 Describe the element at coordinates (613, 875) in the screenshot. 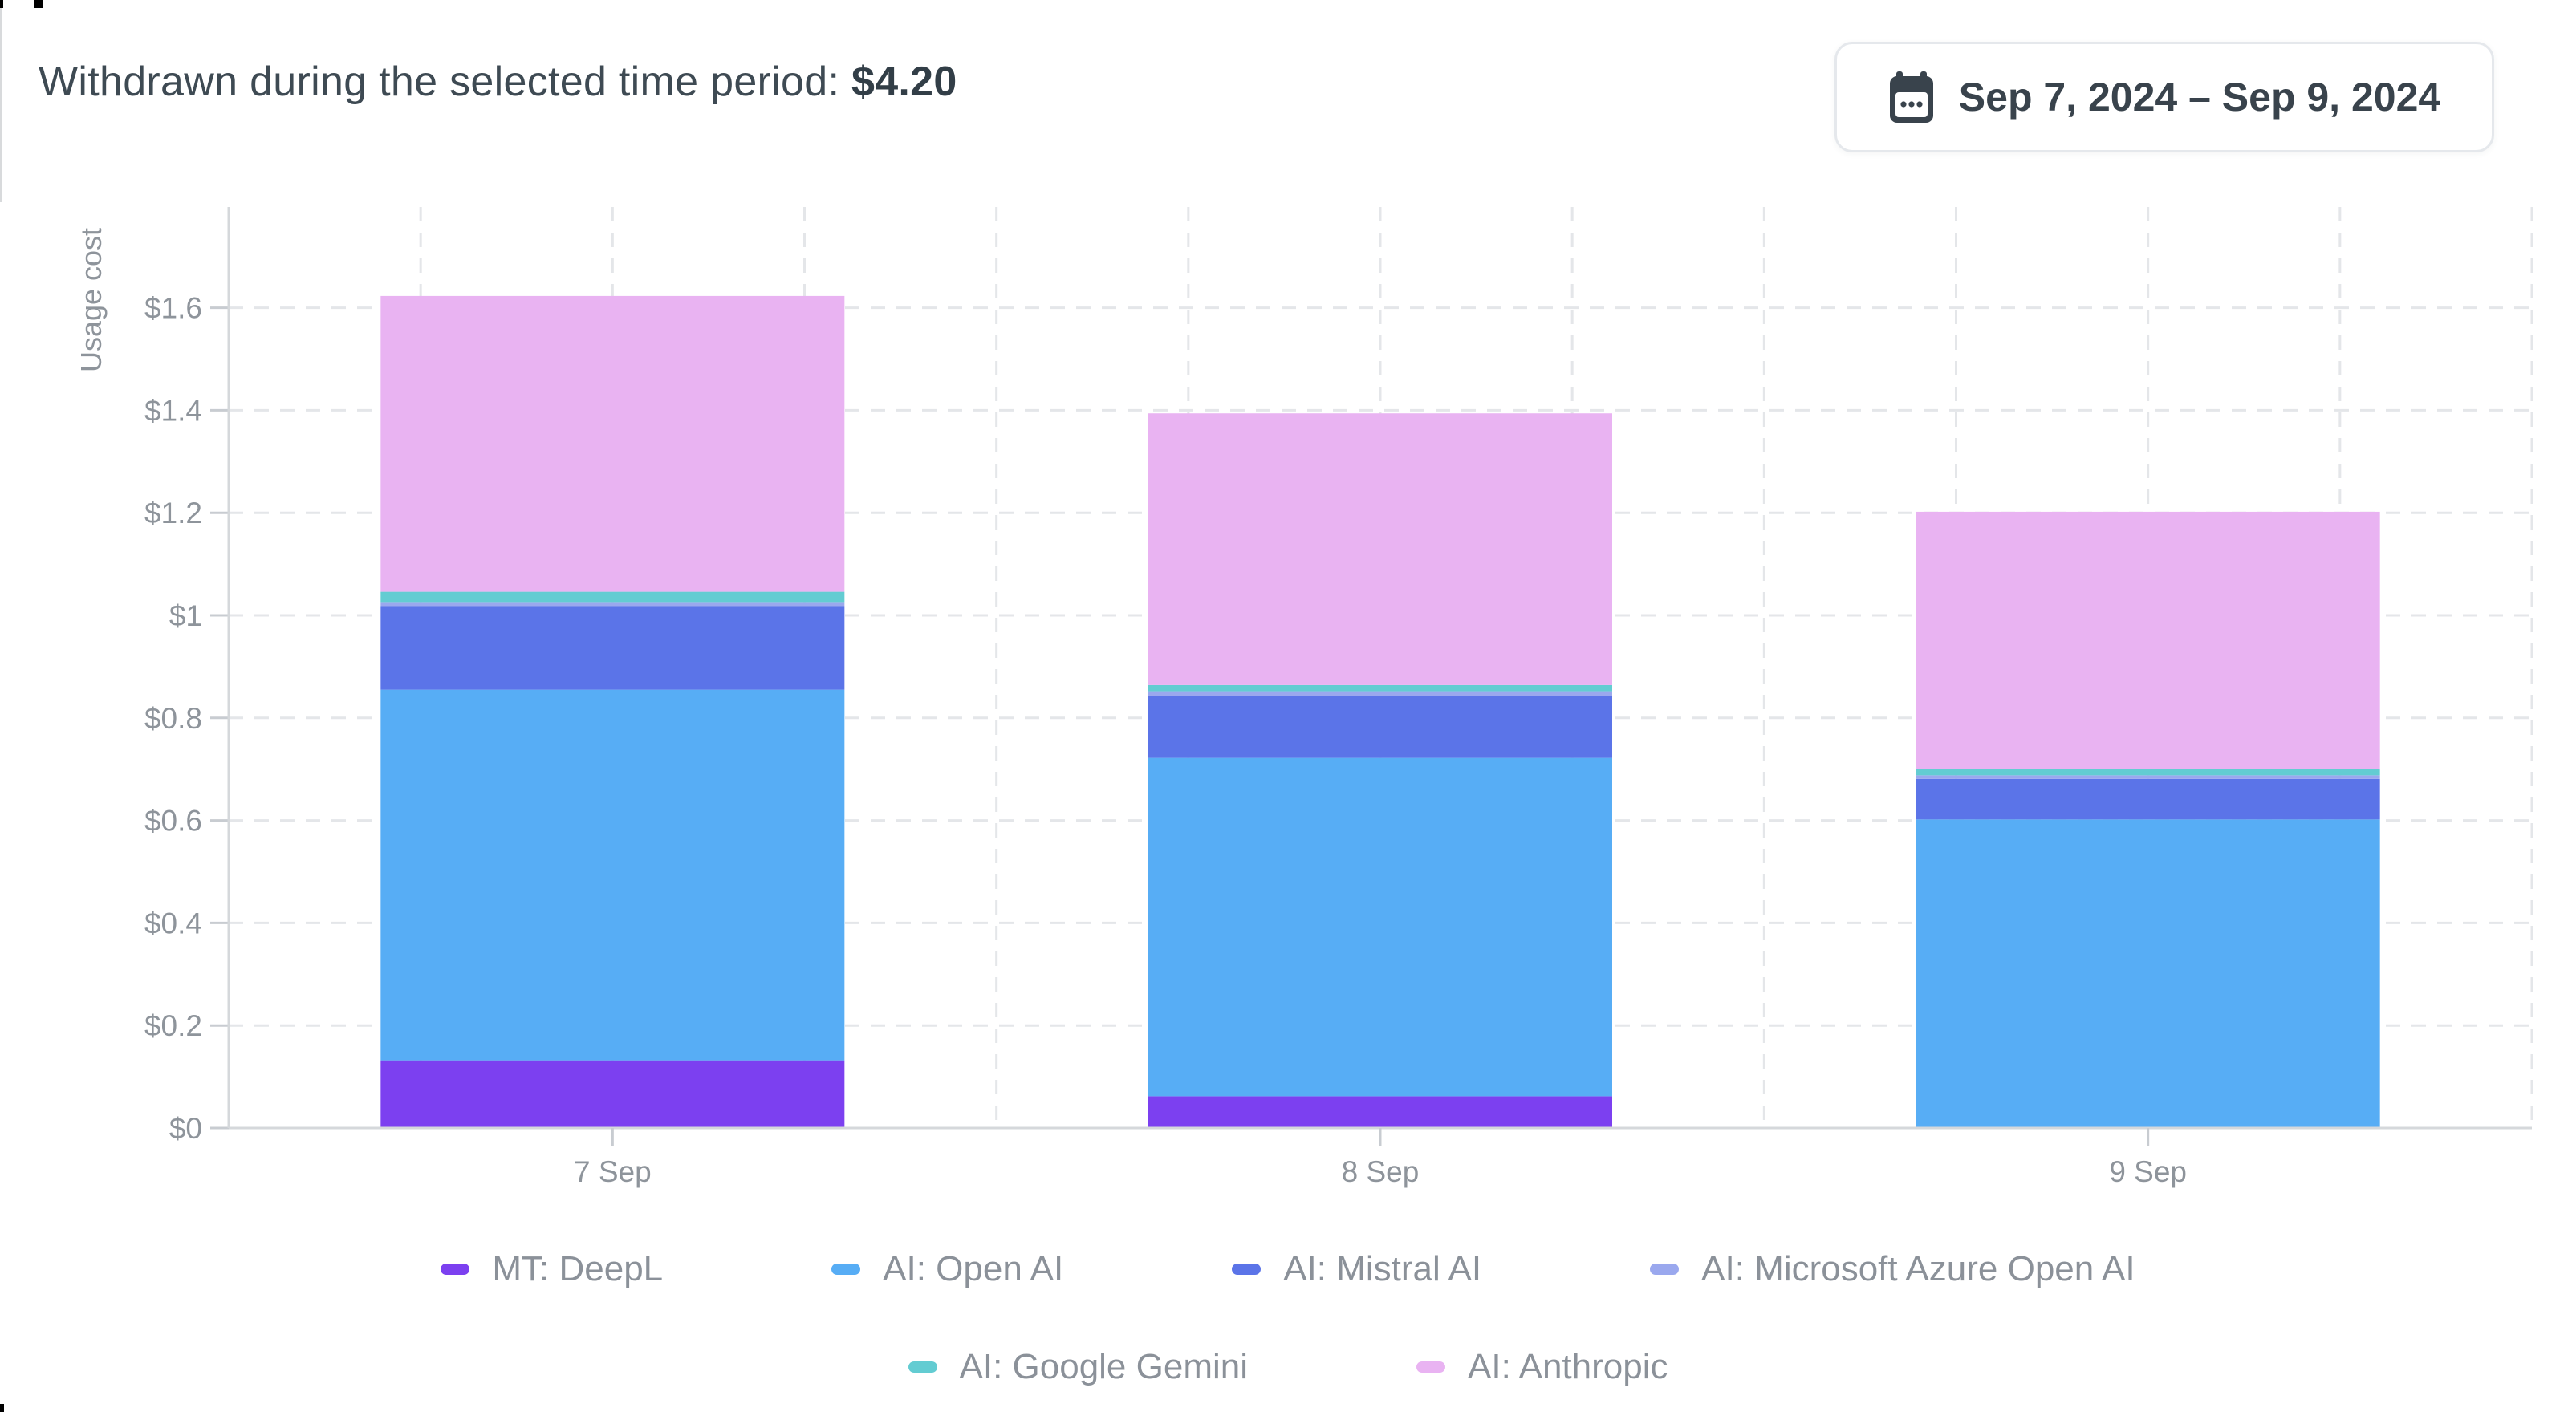

I see `bar-segment-7-sep-ai-open-ai` at that location.